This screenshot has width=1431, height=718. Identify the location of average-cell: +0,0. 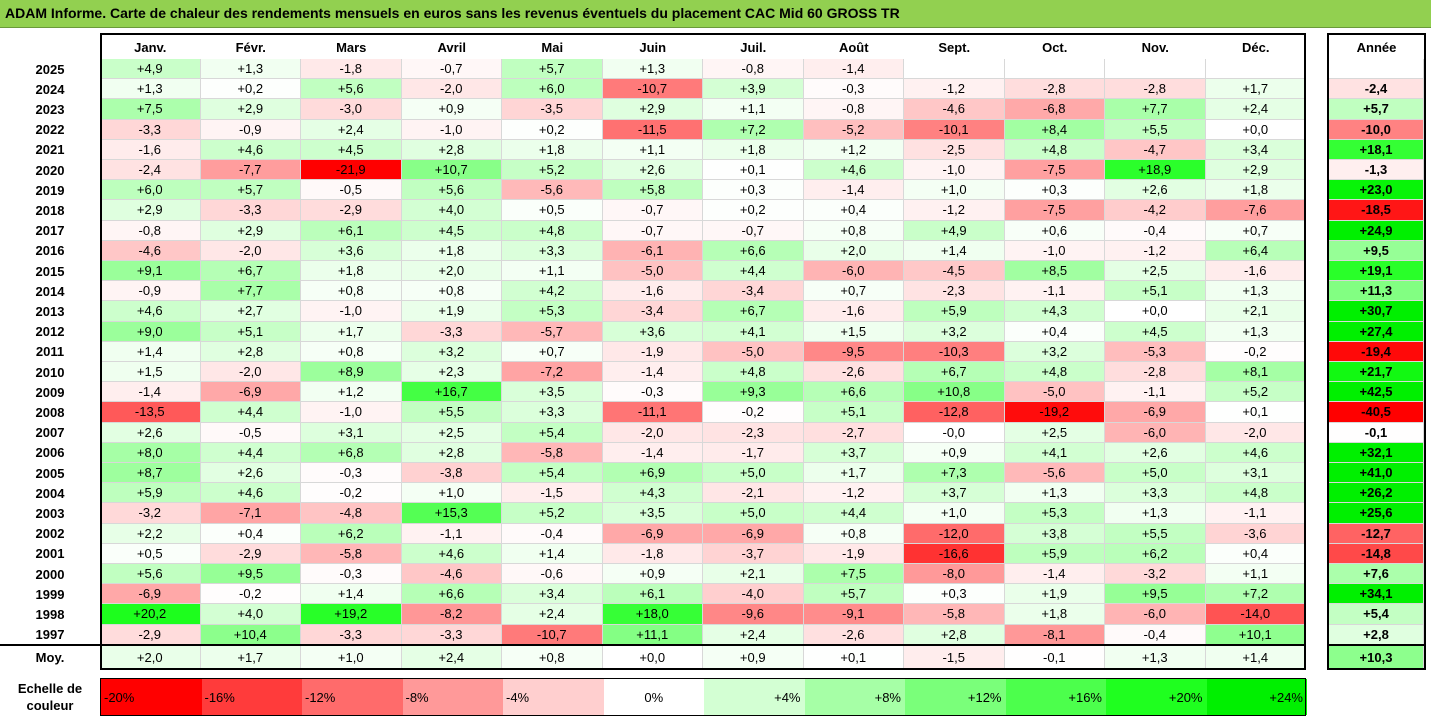
(652, 657).